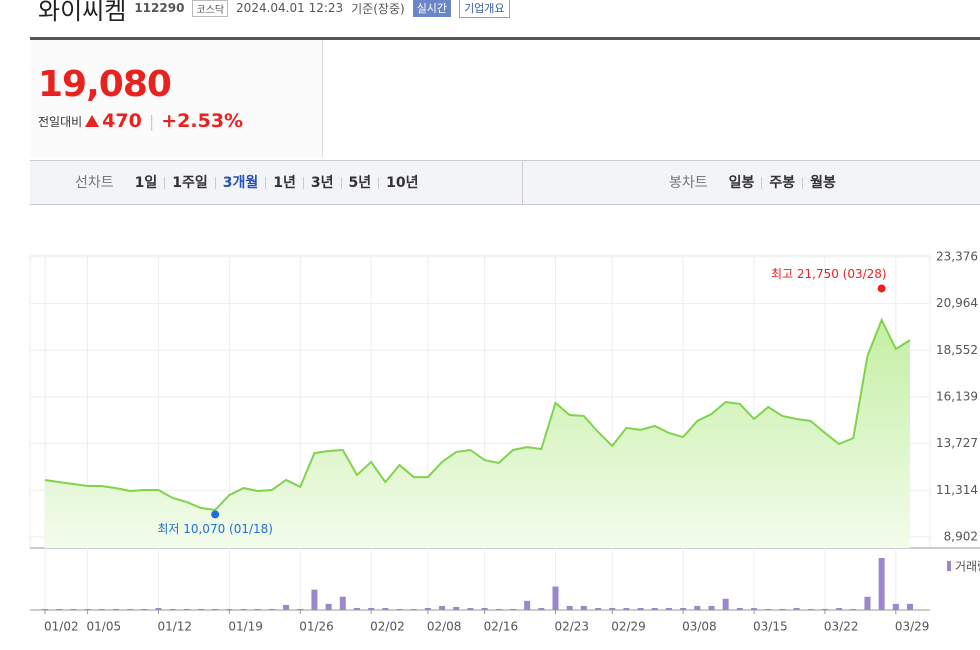 This screenshot has height=650, width=980. What do you see at coordinates (829, 274) in the screenshot?
I see `annotation: 최고 21,750 (03/28)` at bounding box center [829, 274].